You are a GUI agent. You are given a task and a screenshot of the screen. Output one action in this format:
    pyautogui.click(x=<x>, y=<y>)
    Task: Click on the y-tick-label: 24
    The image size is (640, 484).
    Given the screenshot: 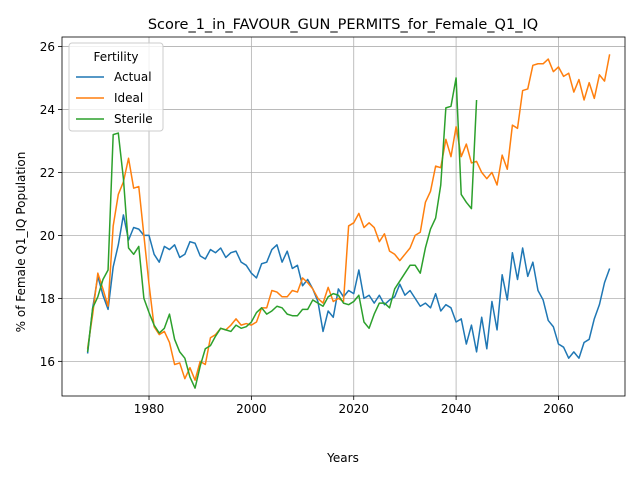 What is the action you would take?
    pyautogui.click(x=47, y=110)
    